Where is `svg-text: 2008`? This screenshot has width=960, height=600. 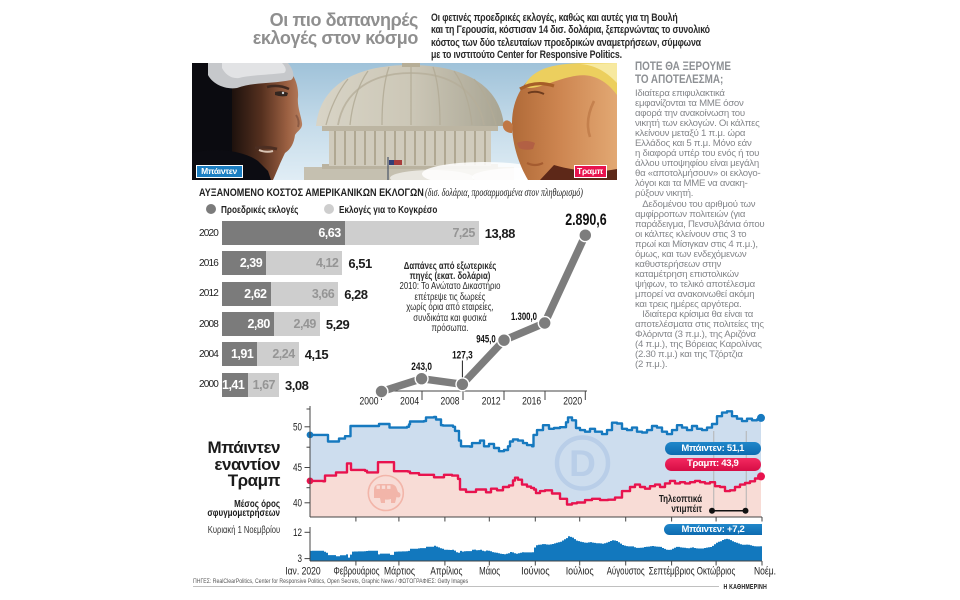 svg-text: 2008 is located at coordinates (450, 402).